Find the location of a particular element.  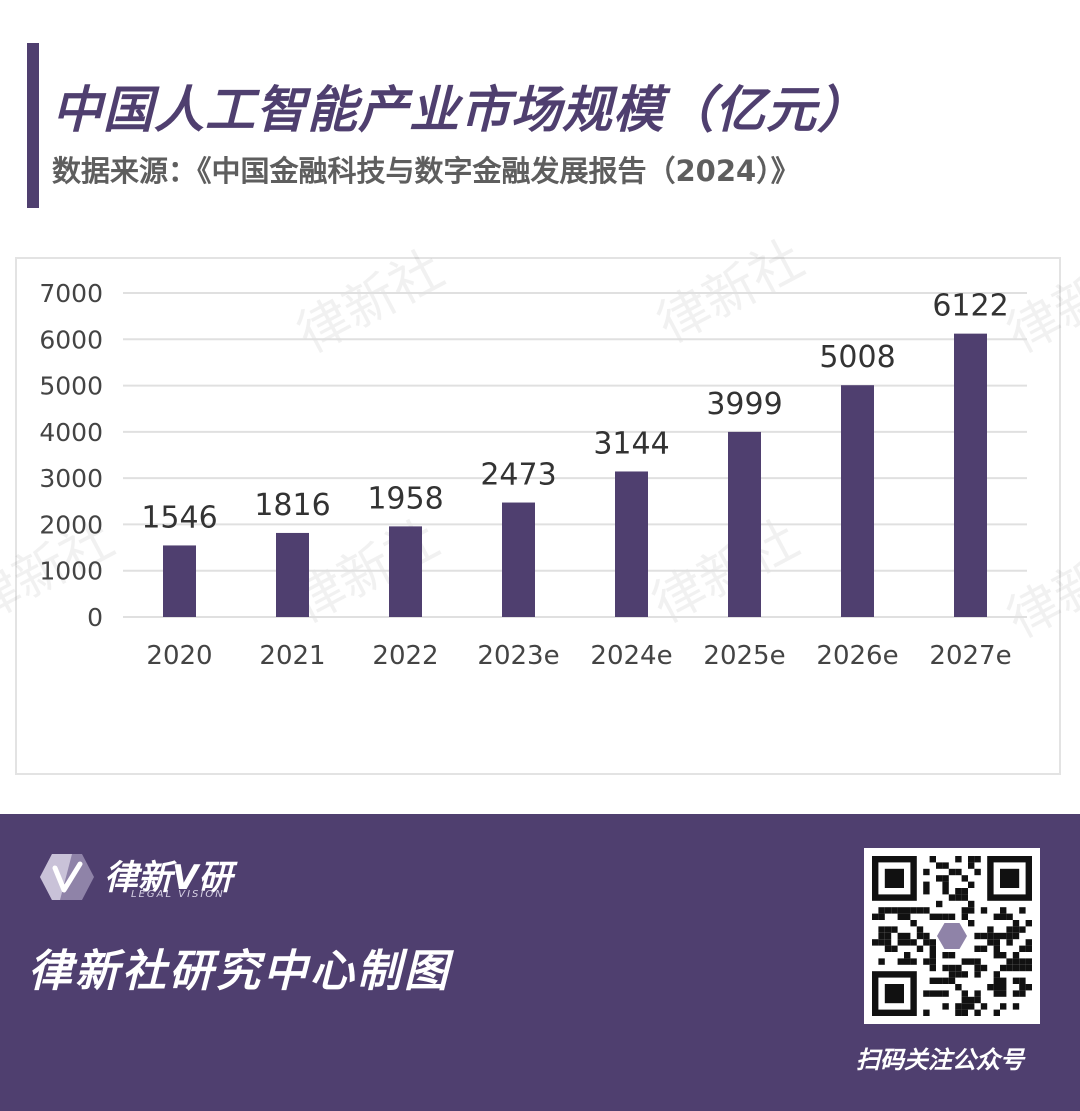

x-tick-label: 2023e is located at coordinates (518, 656).